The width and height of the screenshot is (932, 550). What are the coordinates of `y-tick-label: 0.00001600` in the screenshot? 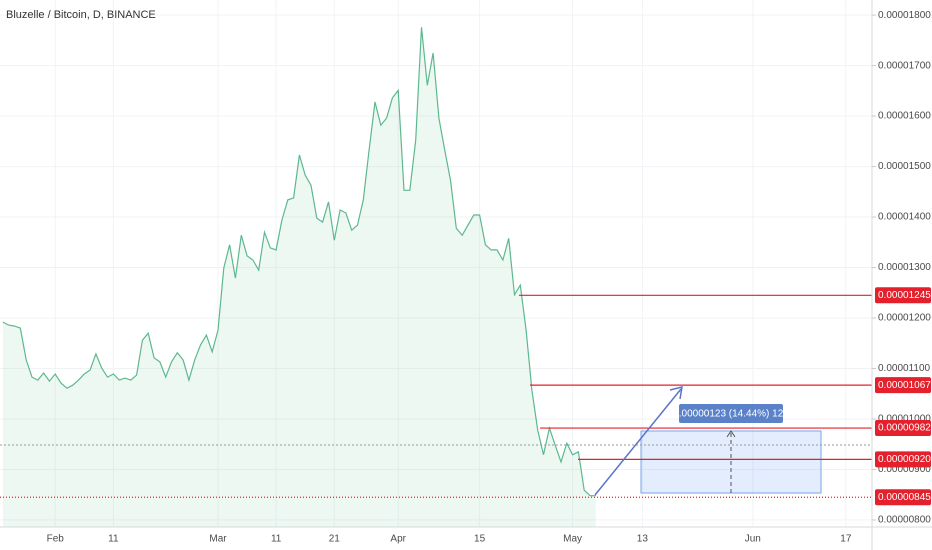 It's located at (904, 116).